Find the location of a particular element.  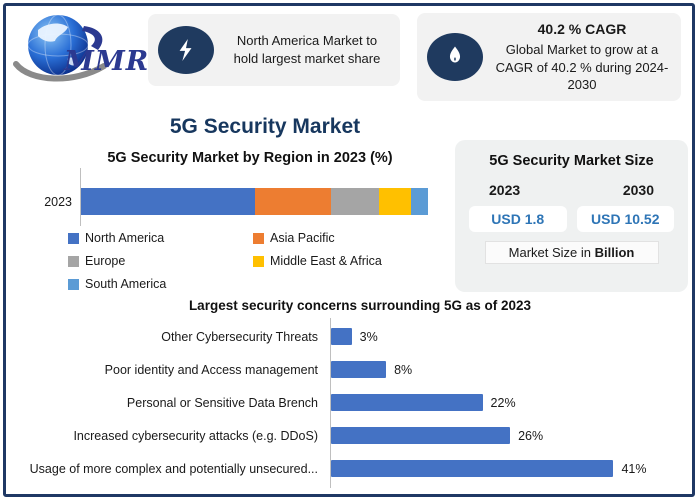

market-size-value: USD 1.8 is located at coordinates (518, 218).